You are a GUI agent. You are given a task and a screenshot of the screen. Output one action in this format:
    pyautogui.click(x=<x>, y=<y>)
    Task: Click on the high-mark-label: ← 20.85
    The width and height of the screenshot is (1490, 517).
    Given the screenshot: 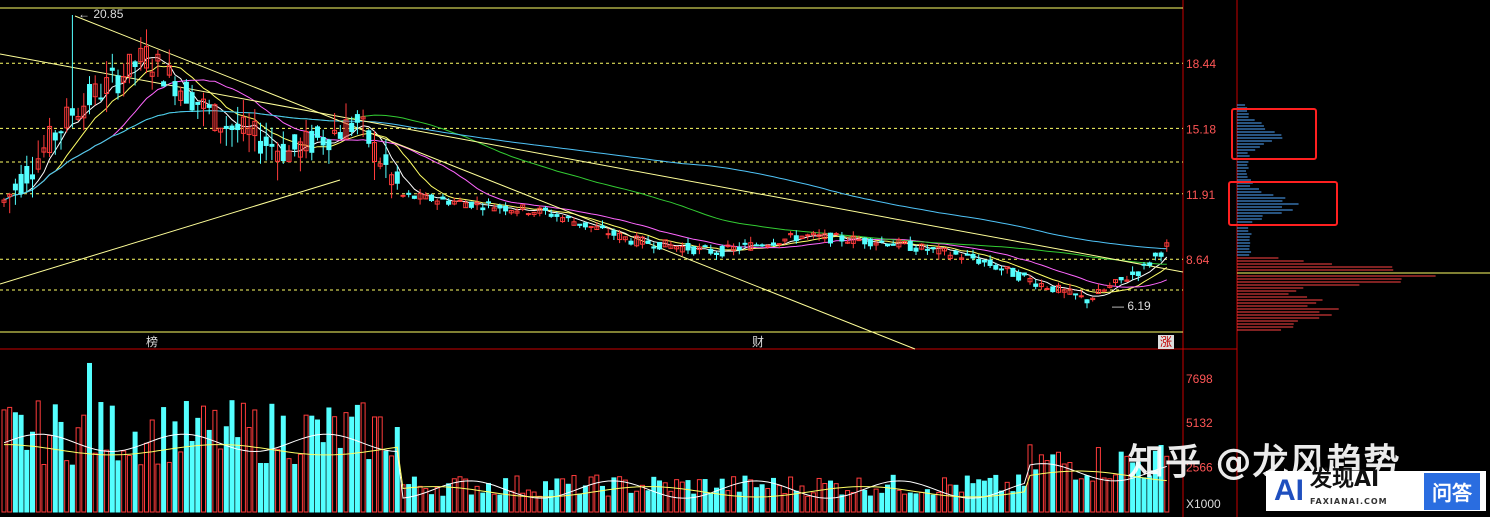 What is the action you would take?
    pyautogui.click(x=101, y=14)
    